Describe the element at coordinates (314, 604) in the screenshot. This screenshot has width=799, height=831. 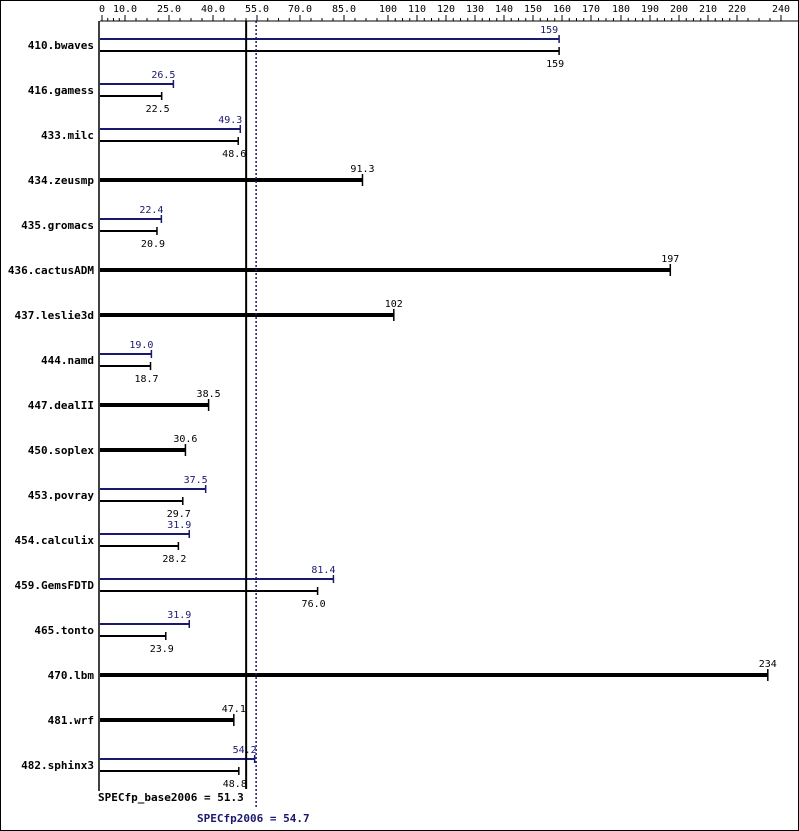
I see `bar-base-value-label: 76.0` at that location.